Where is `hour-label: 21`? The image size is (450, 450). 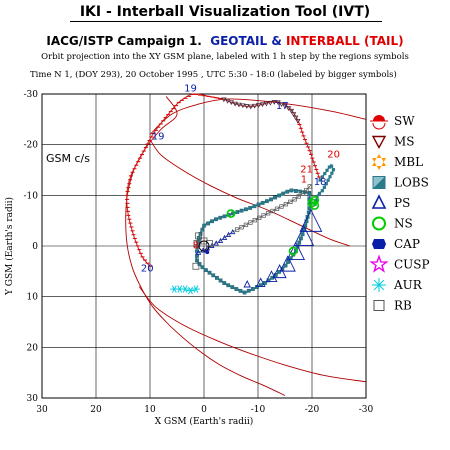 hour-label: 21 is located at coordinates (306, 170).